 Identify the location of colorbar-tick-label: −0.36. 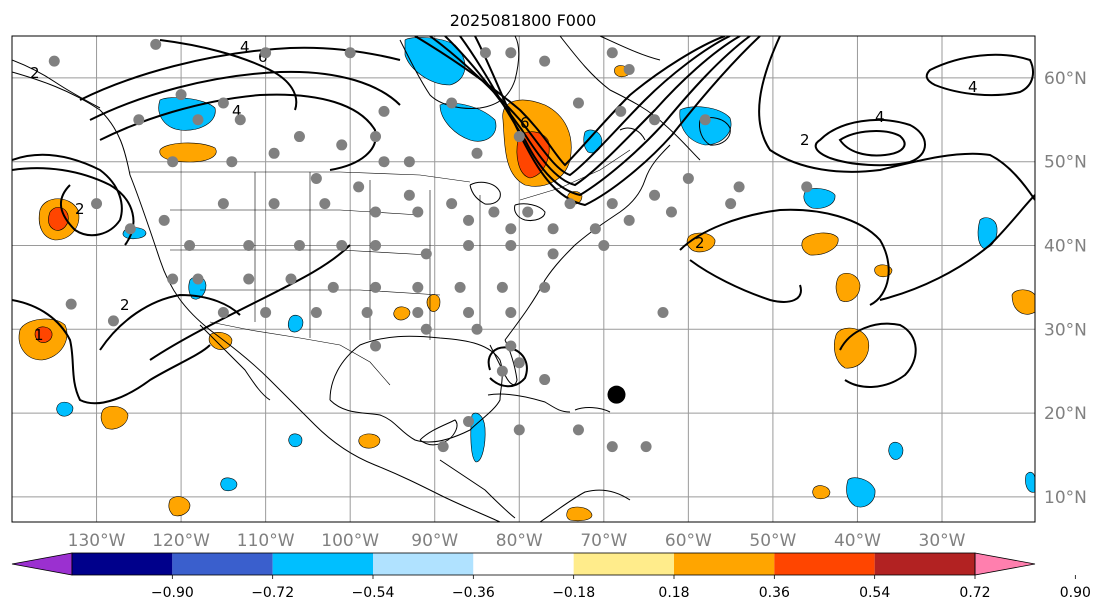
(473, 593).